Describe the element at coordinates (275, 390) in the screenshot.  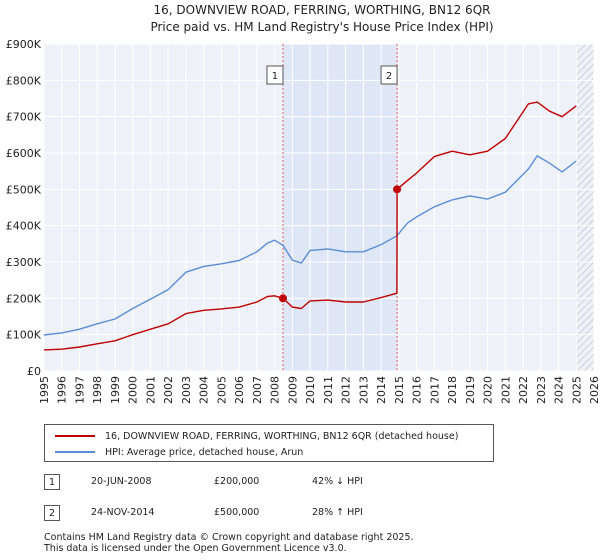
I see `x-tick-label: 2008` at that location.